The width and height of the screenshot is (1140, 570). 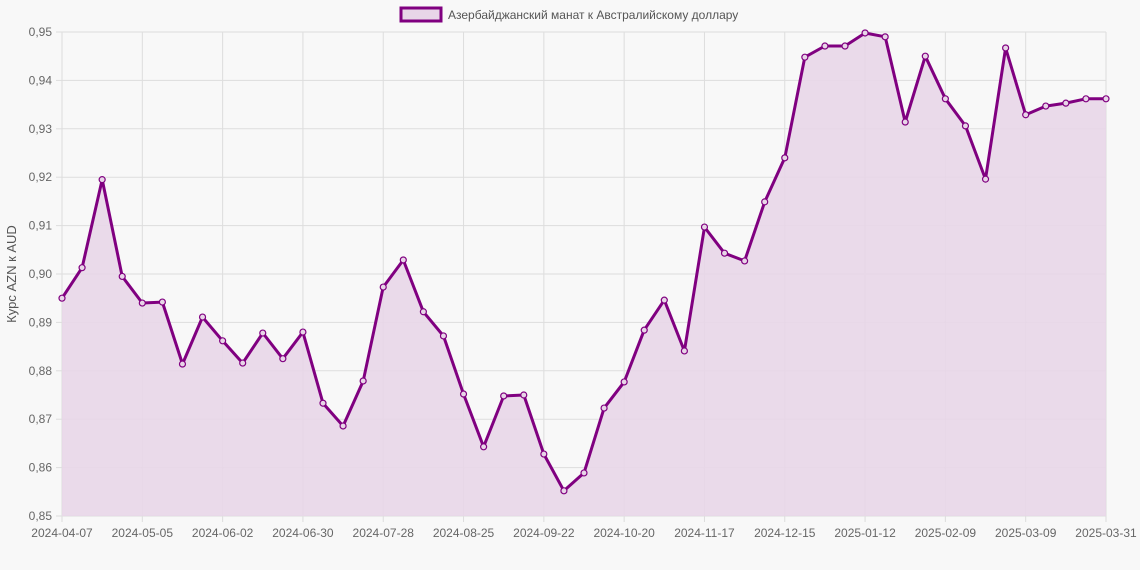 What do you see at coordinates (624, 533) in the screenshot?
I see `x-tick-label: 2024-10-20` at bounding box center [624, 533].